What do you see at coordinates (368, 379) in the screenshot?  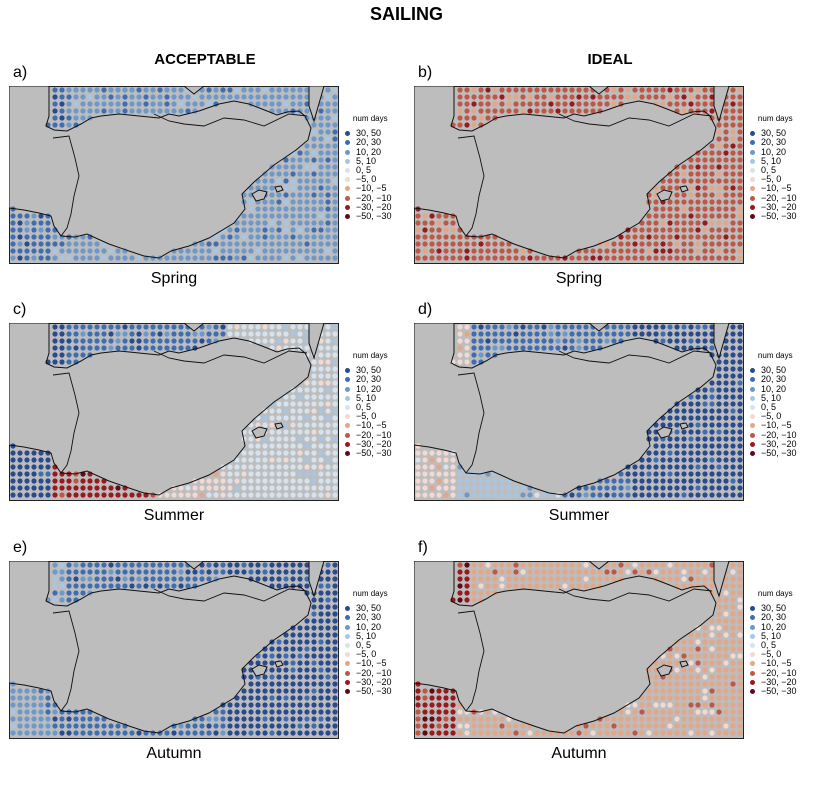 I see `legend-item: 20, 30` at bounding box center [368, 379].